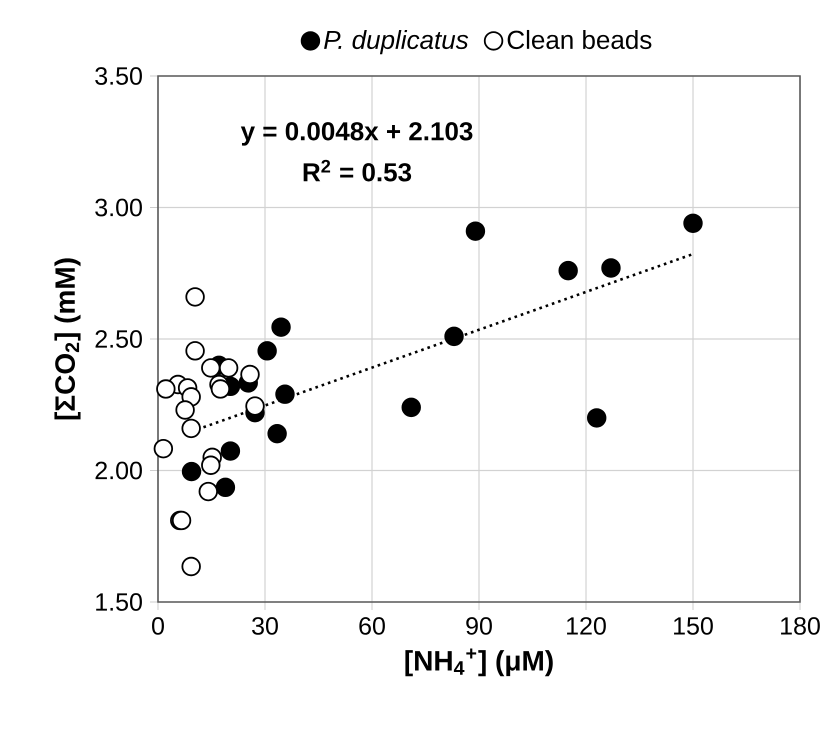  I want to click on x-tick-label: 90, so click(479, 626).